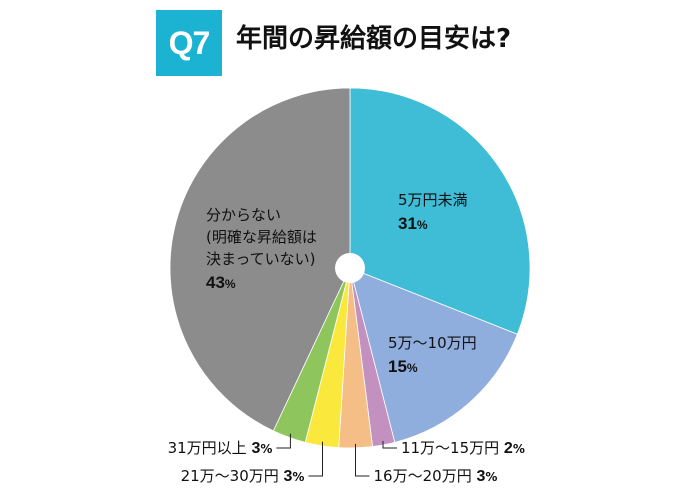 The width and height of the screenshot is (700, 500). What do you see at coordinates (463, 448) in the screenshot?
I see `slice-label-2: 11万〜15万円 2%` at bounding box center [463, 448].